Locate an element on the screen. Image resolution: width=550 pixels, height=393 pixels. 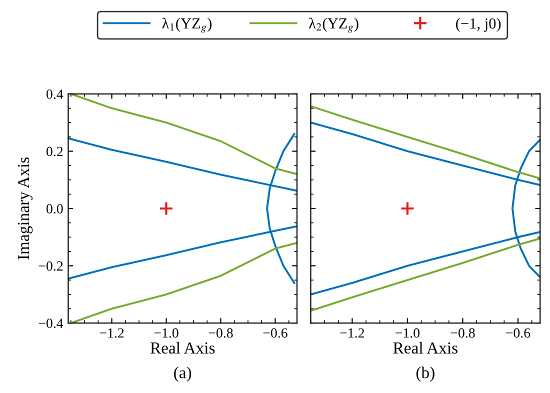
text: (b) is located at coordinates (425, 374).